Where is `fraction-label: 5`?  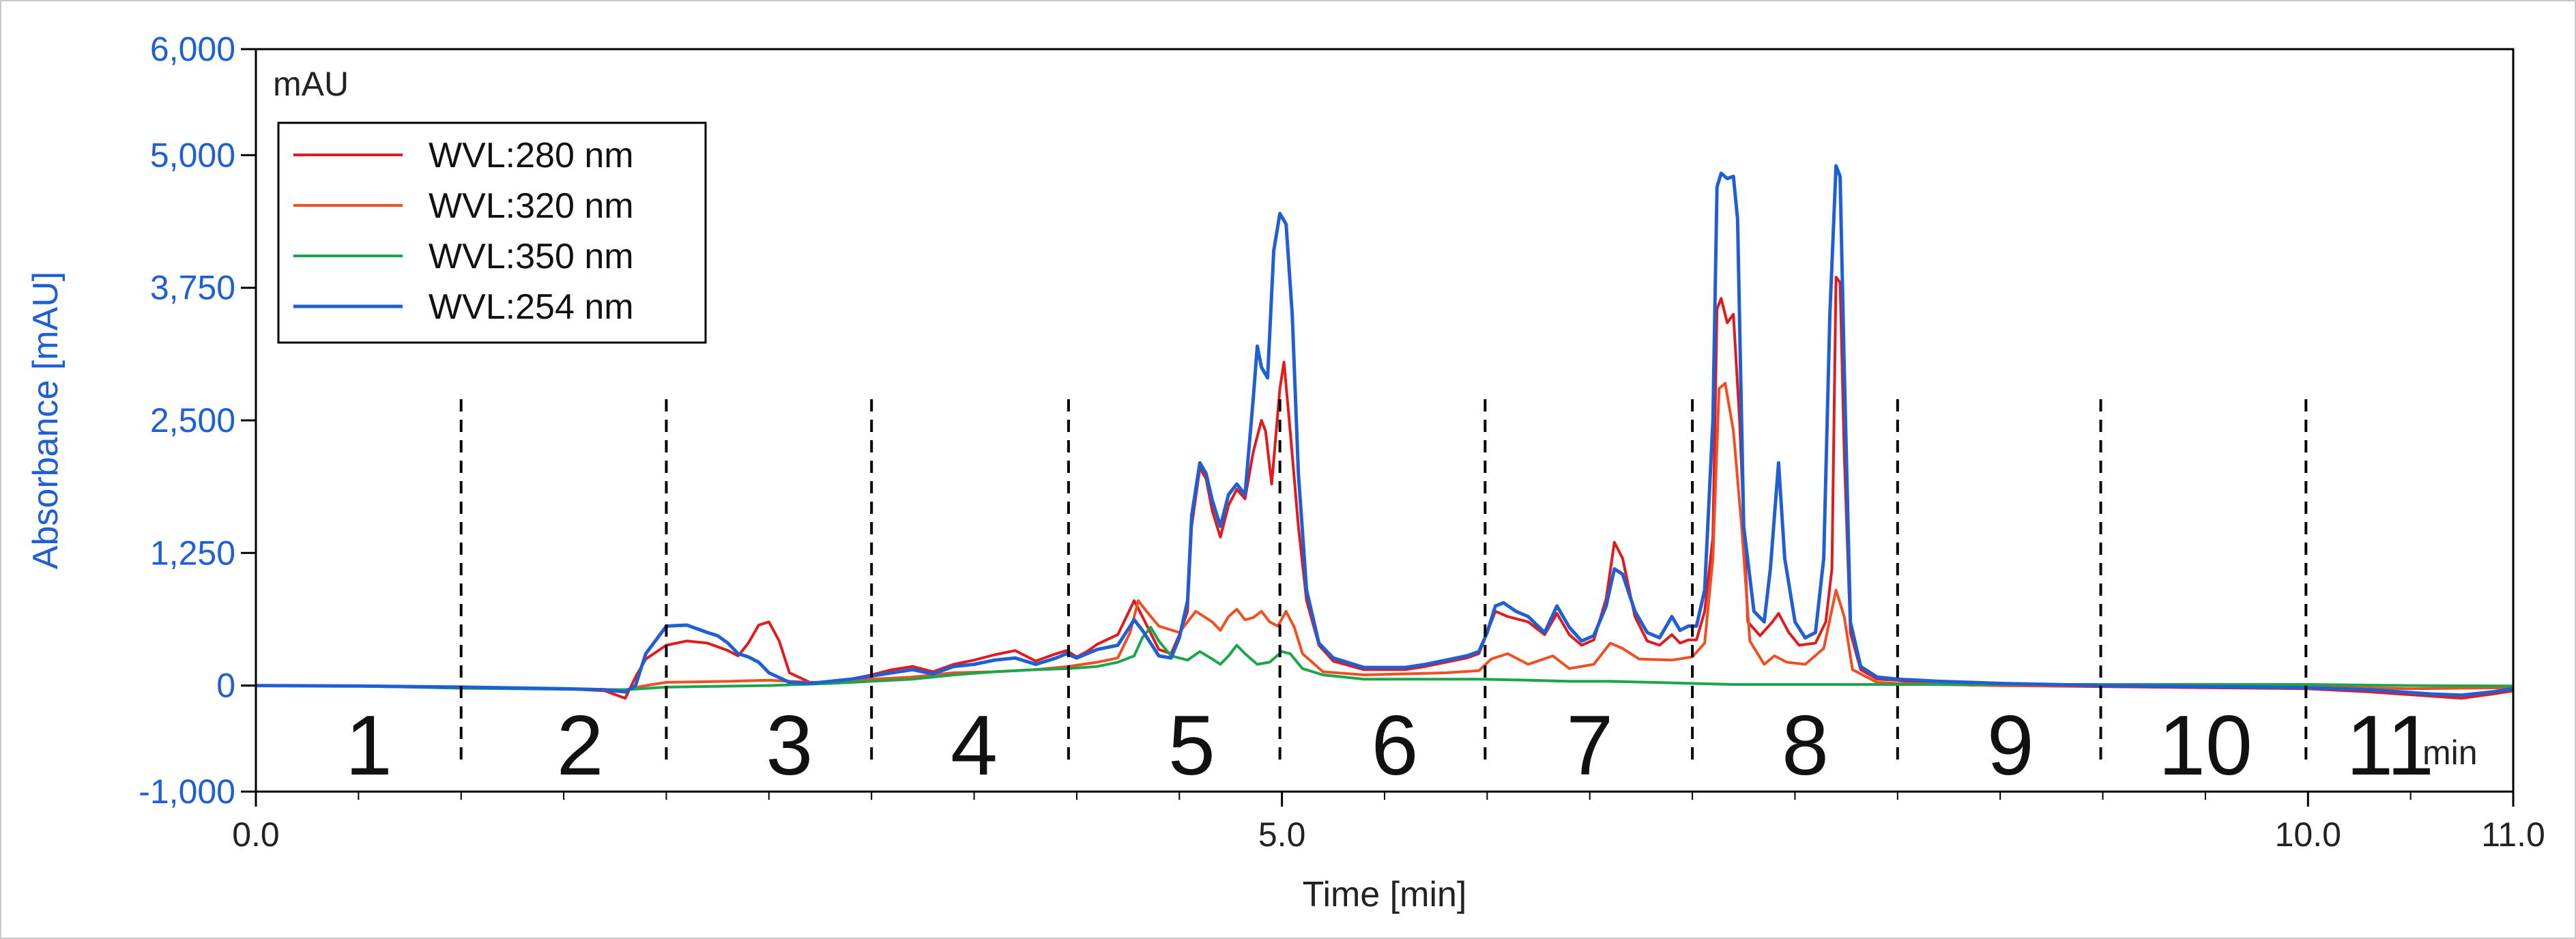
fraction-label: 5 is located at coordinates (1191, 746).